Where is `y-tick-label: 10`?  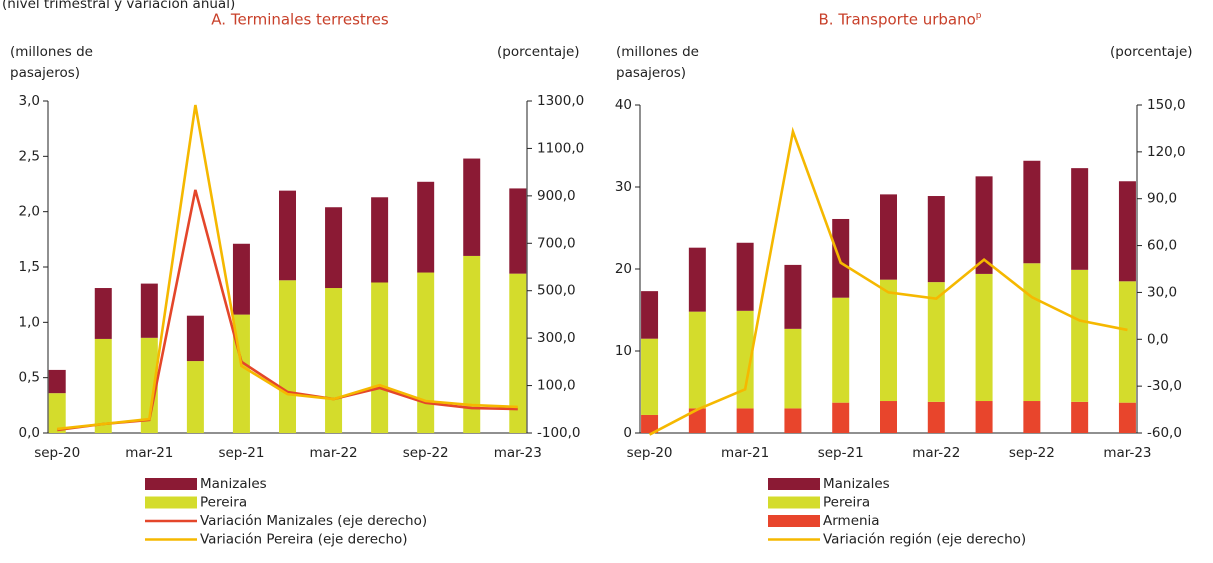
y-tick-label: 10 is located at coordinates (623, 351).